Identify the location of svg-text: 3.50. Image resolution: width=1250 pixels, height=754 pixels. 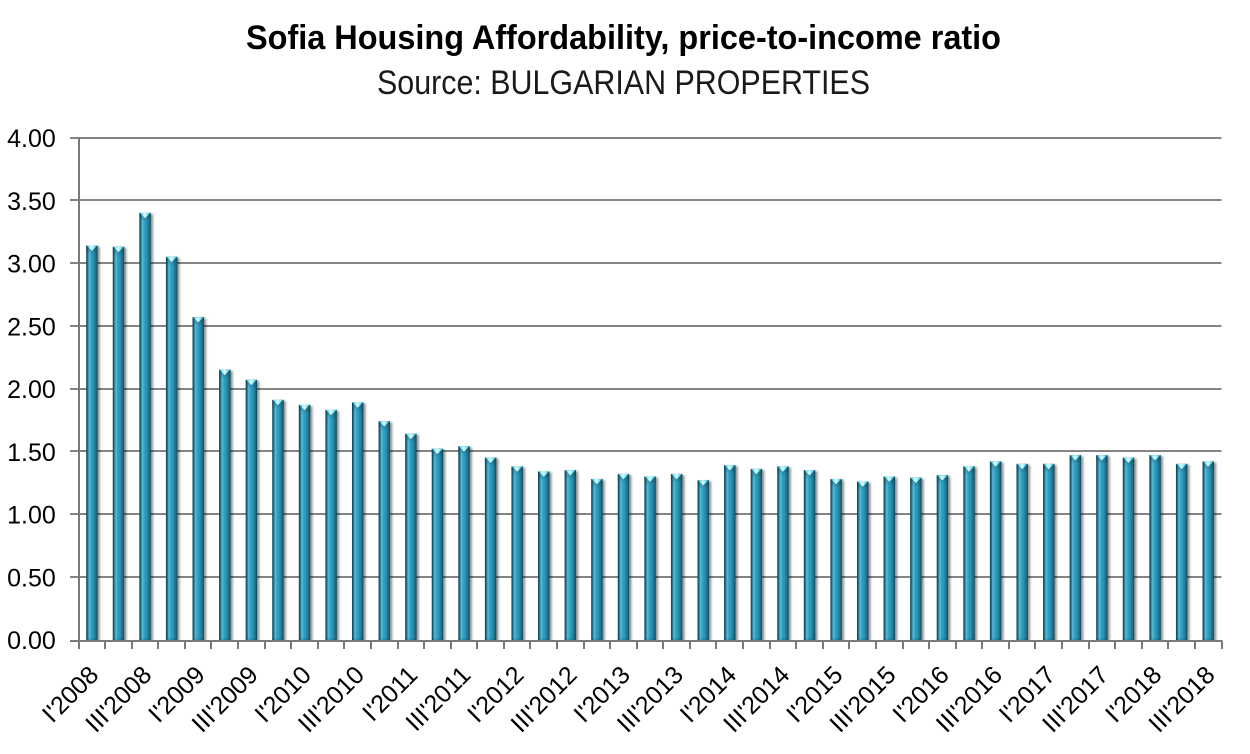
(31, 202).